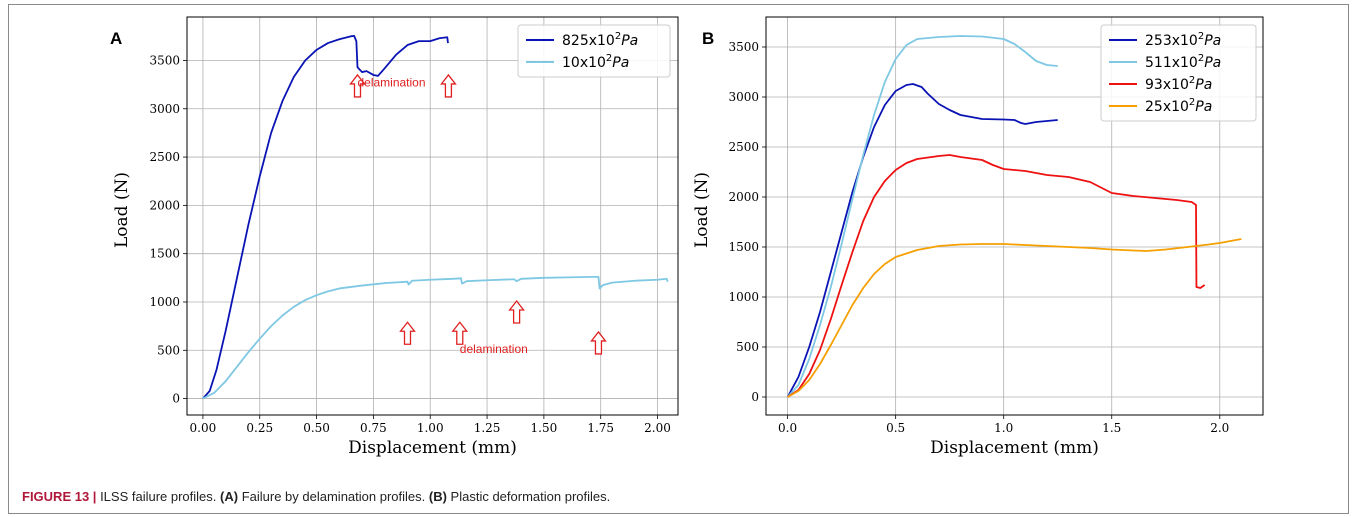 The width and height of the screenshot is (1357, 517). Describe the element at coordinates (595, 62) in the screenshot. I see `panel-a-legend-label: 10x102Pa` at that location.